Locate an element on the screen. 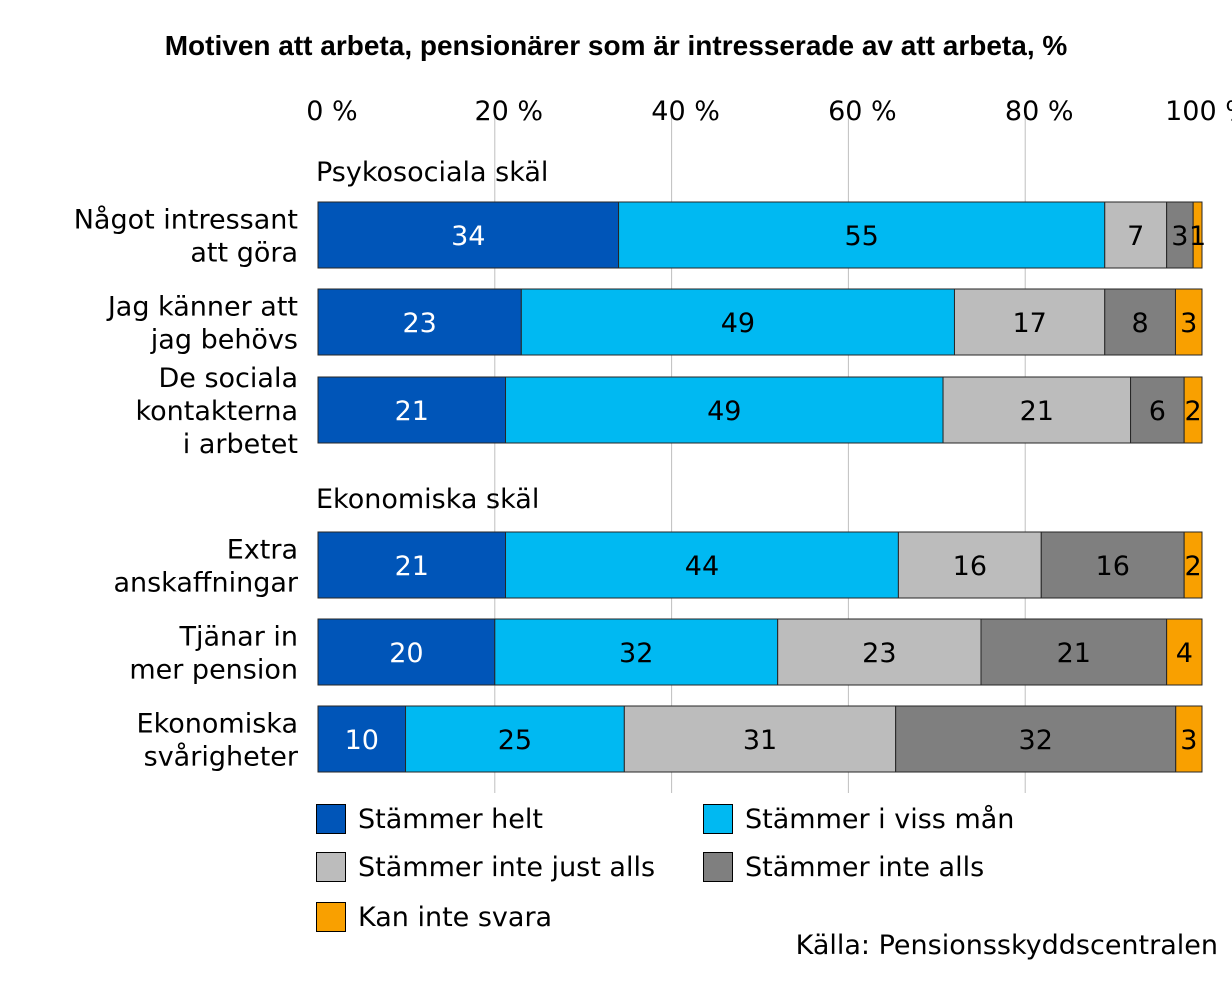 The image size is (1232, 982). data-label: 31 is located at coordinates (760, 740).